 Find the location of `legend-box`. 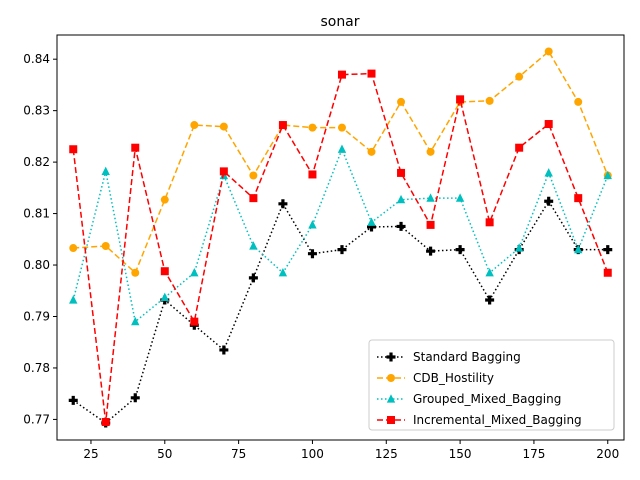

legend-box is located at coordinates (491, 385).